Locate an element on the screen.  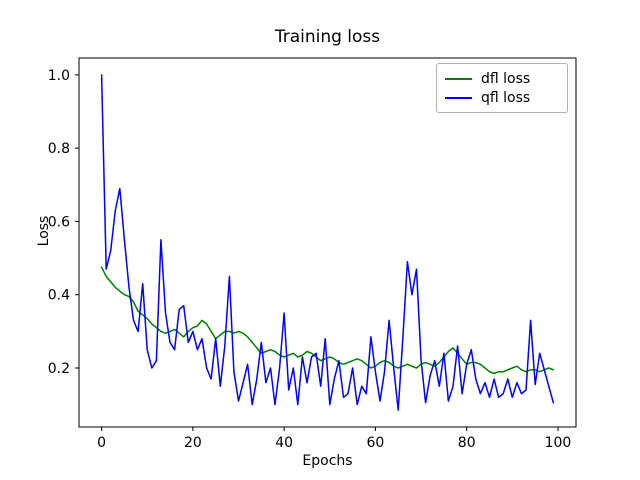
legend: dfl loss qfl loss is located at coordinates (502, 88).